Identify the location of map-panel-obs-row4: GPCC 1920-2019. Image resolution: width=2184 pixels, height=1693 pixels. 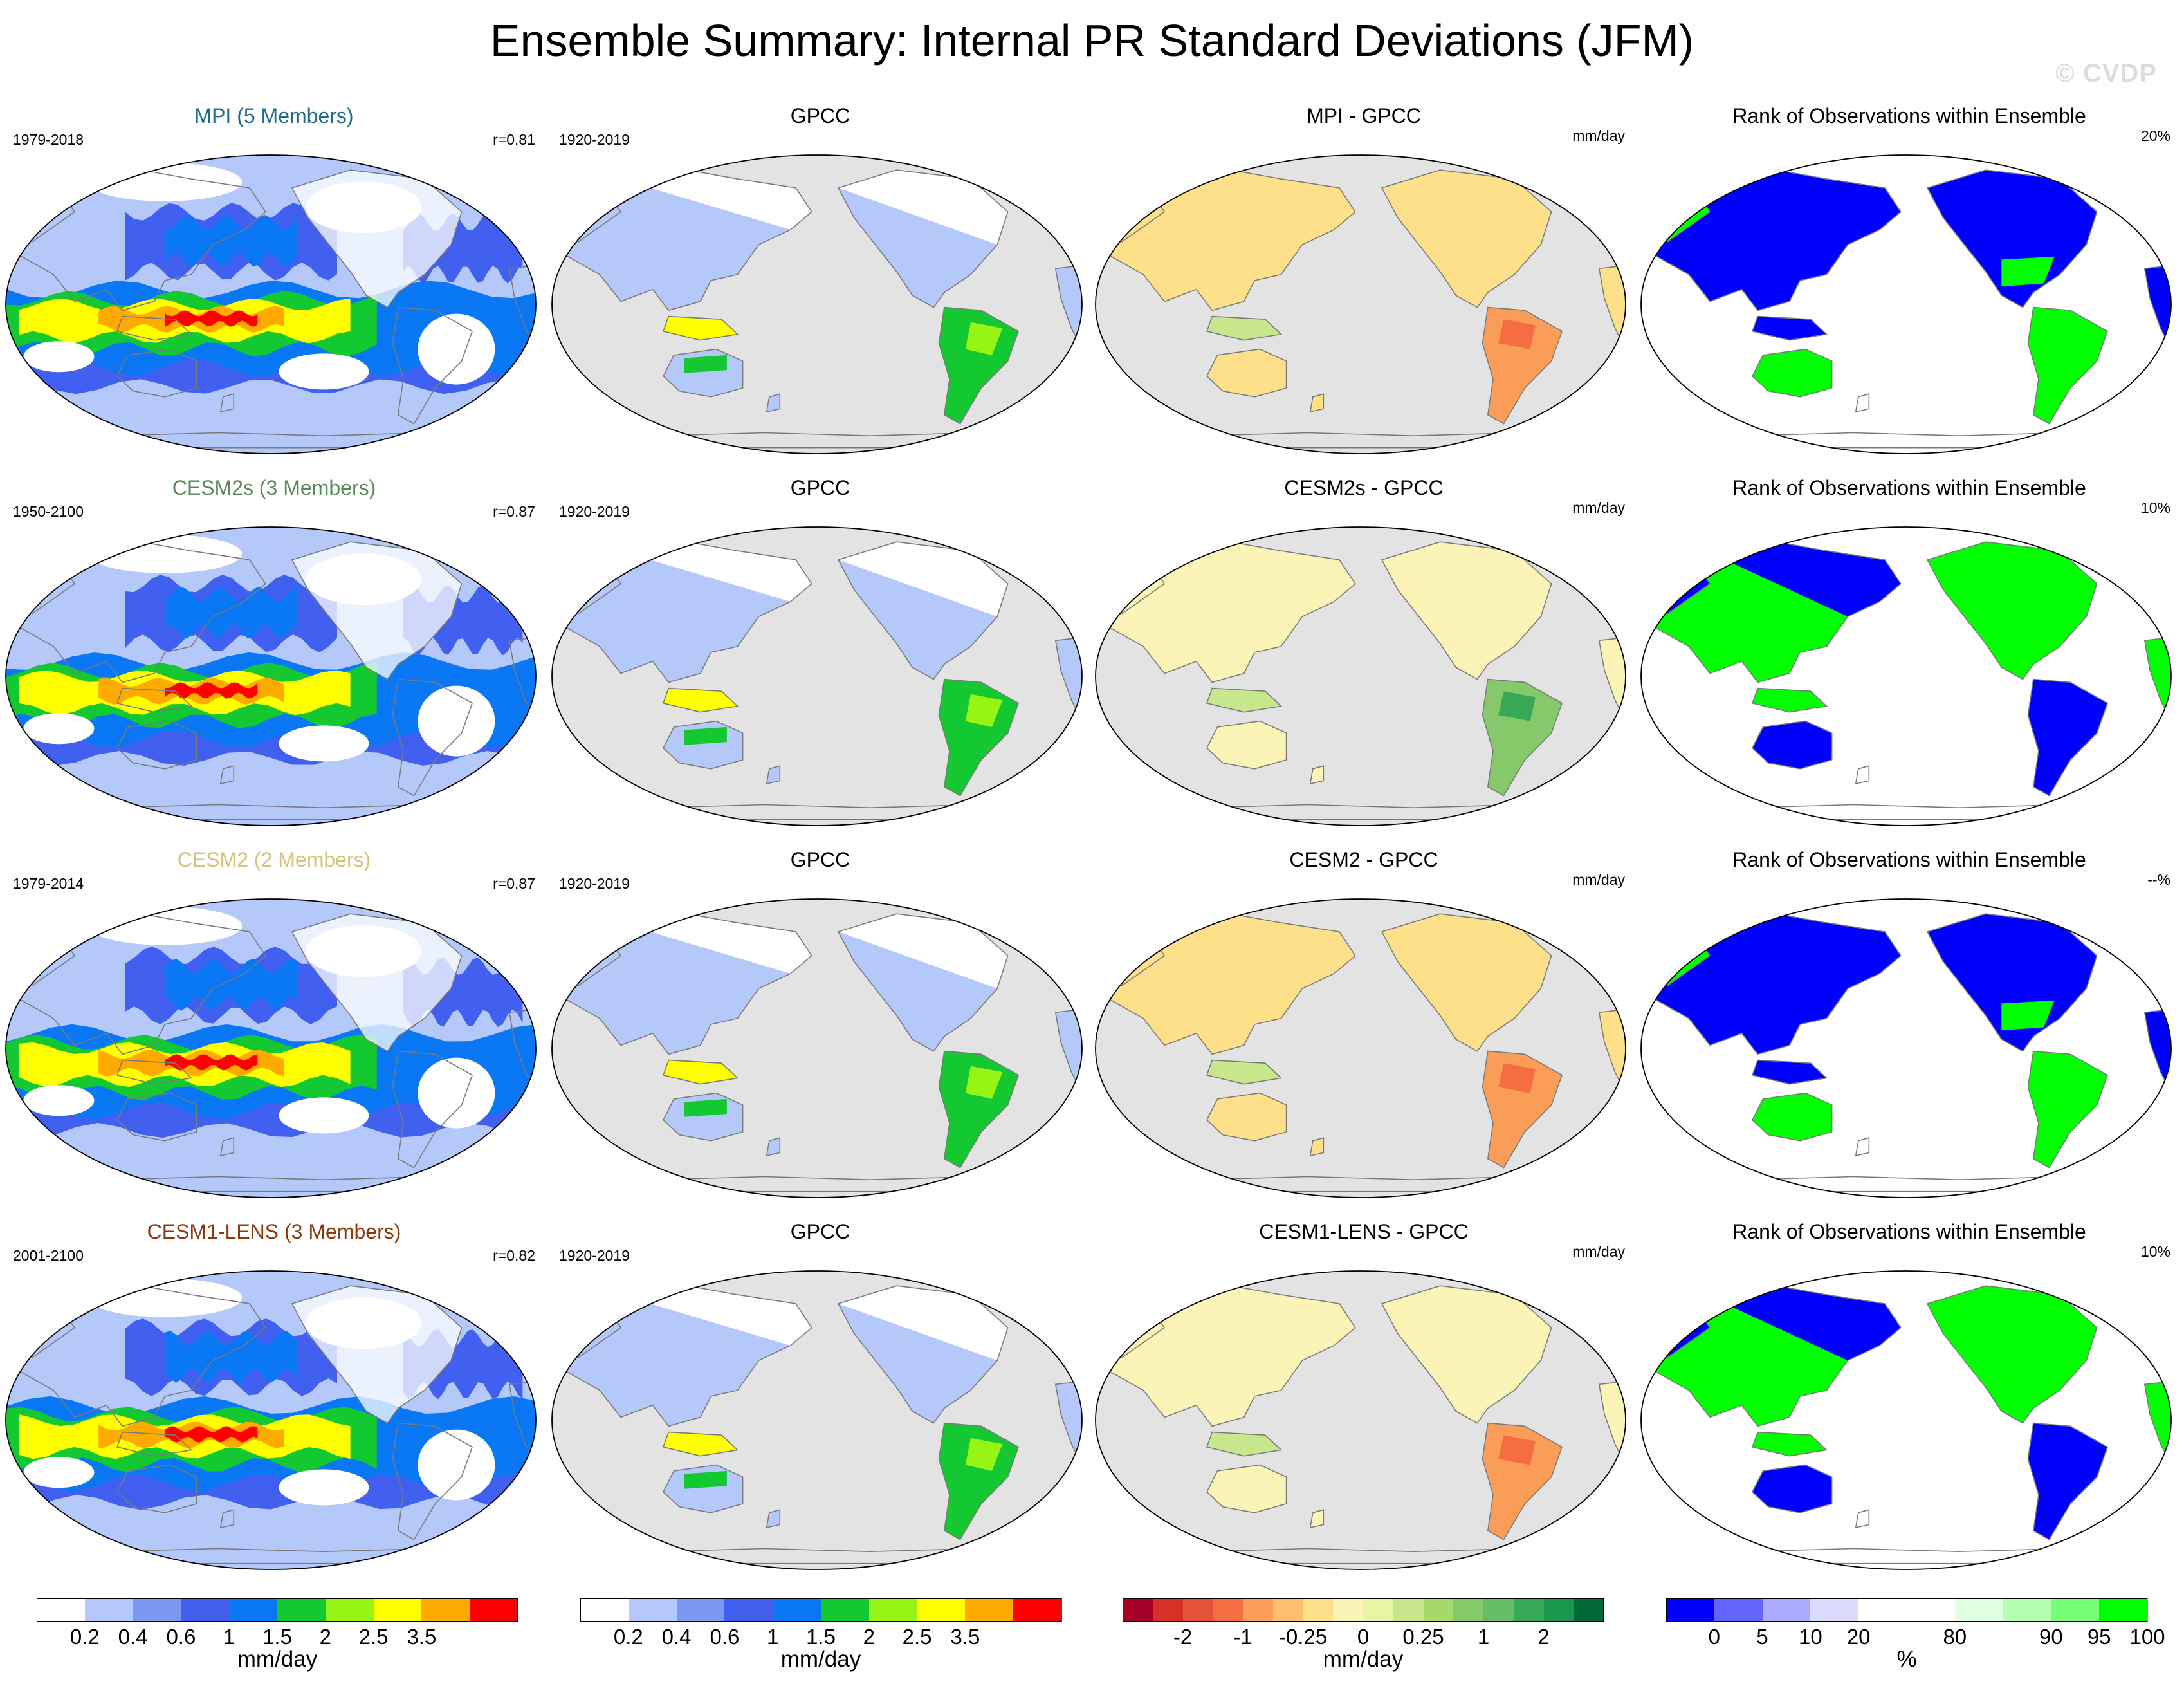
(820, 1397).